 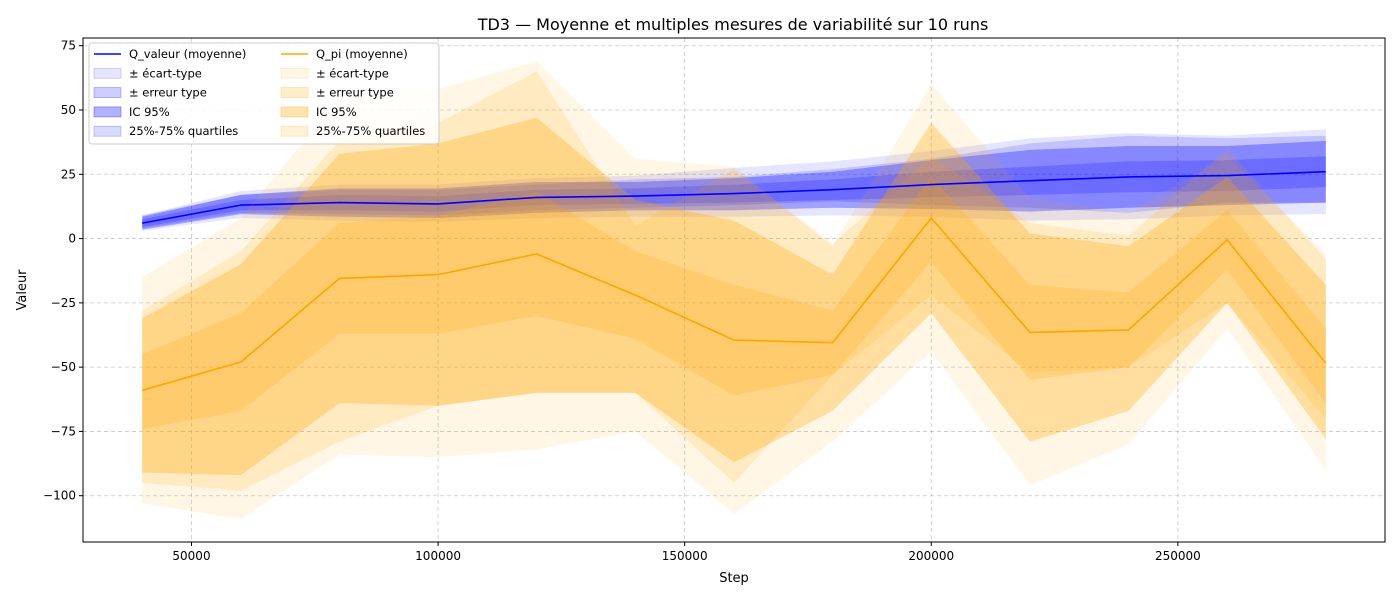 I want to click on x-tick-label: 200000, so click(x=931, y=556).